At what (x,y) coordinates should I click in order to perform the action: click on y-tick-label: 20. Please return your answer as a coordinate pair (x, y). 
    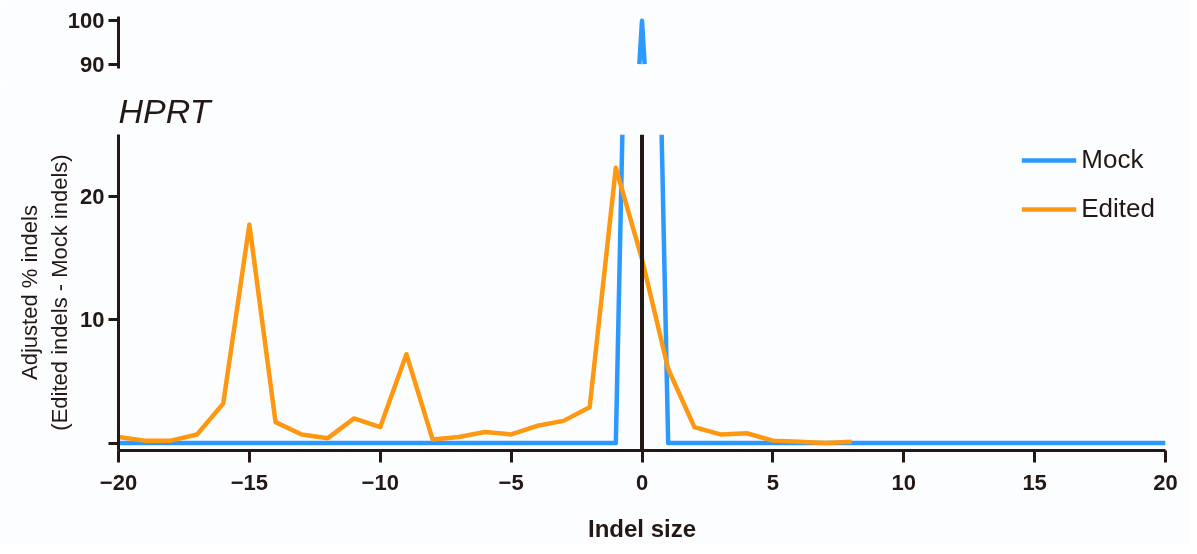
    Looking at the image, I should click on (92, 196).